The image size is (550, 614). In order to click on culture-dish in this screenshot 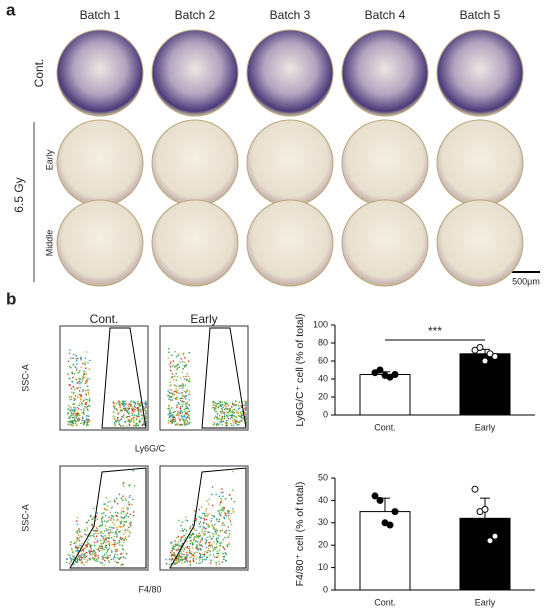, I will do `click(385, 73)`.